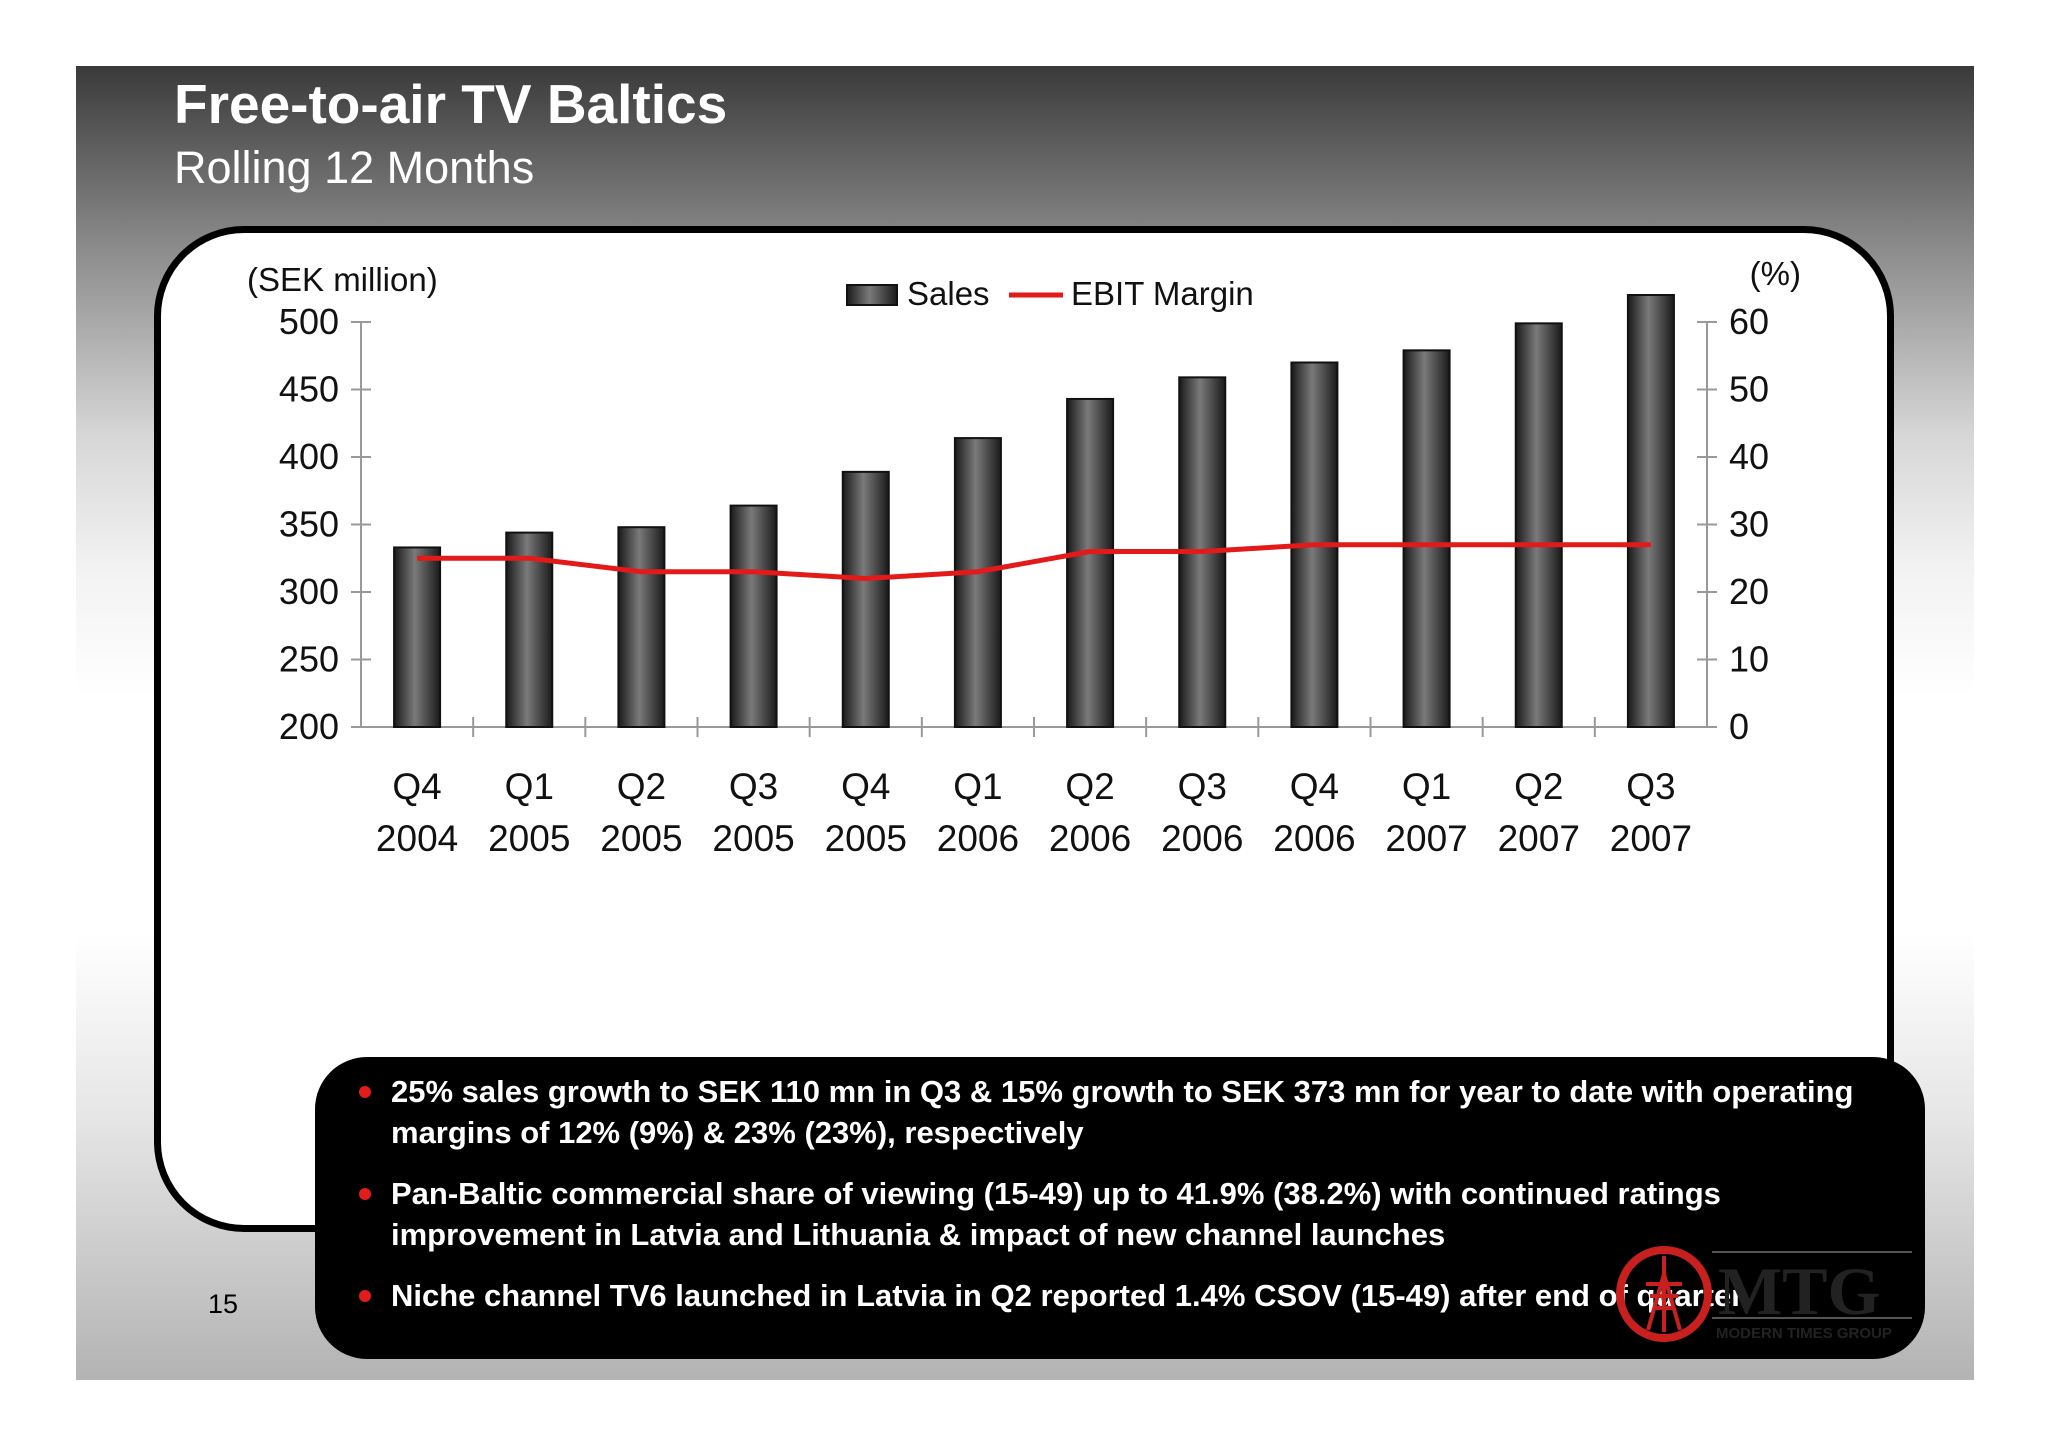 The height and width of the screenshot is (1447, 2048). I want to click on y-right-tick-label: 50, so click(1749, 389).